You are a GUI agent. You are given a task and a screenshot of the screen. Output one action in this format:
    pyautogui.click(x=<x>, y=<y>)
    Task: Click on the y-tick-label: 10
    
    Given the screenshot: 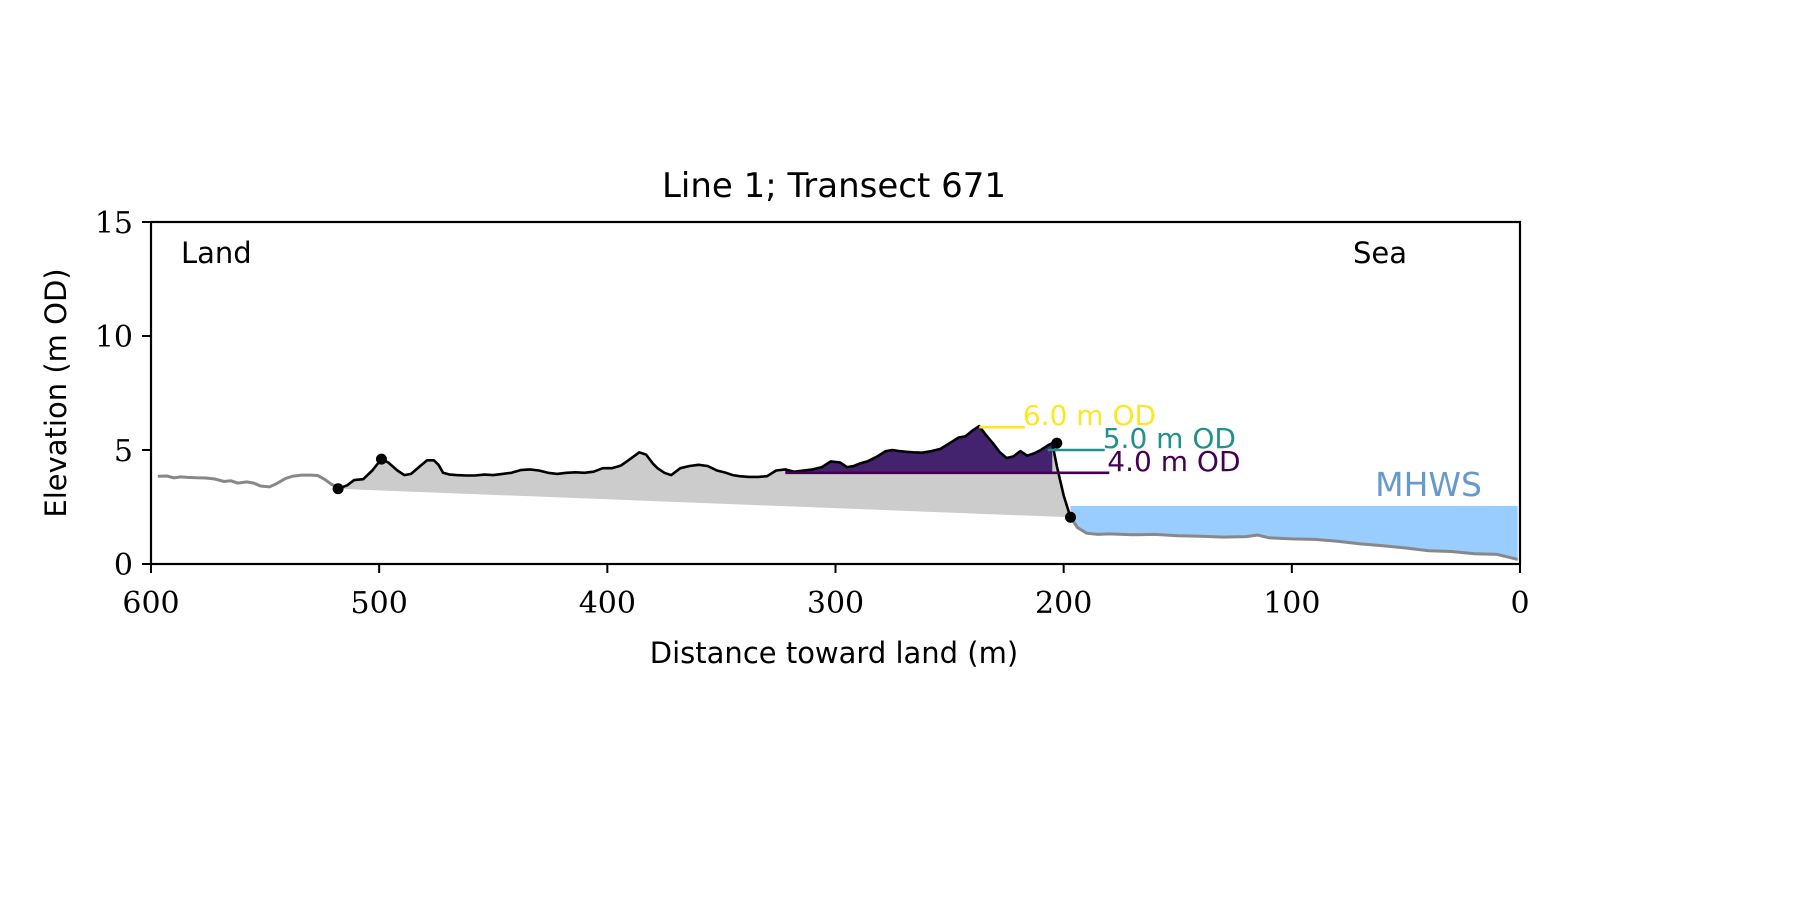 What is the action you would take?
    pyautogui.click(x=114, y=337)
    